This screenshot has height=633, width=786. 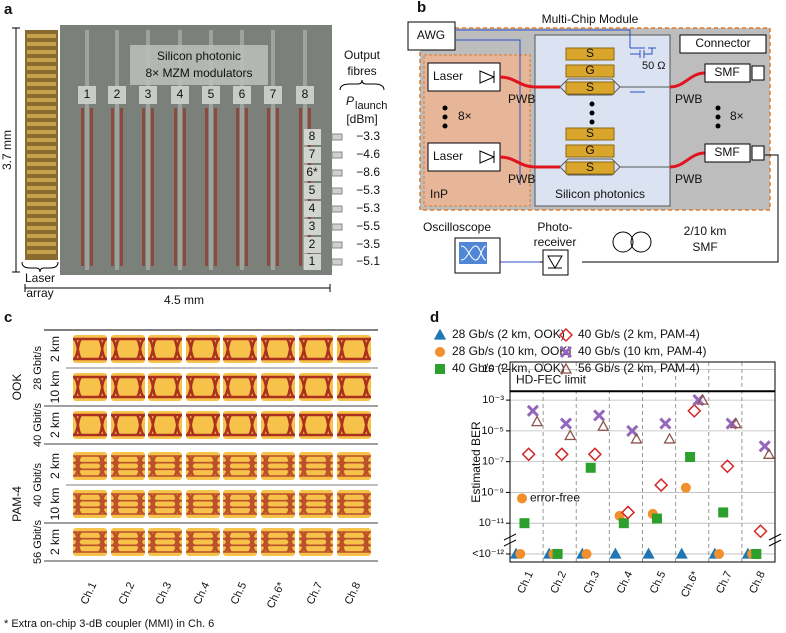 I want to click on x-tick-label: Ch.3, so click(x=591, y=582).